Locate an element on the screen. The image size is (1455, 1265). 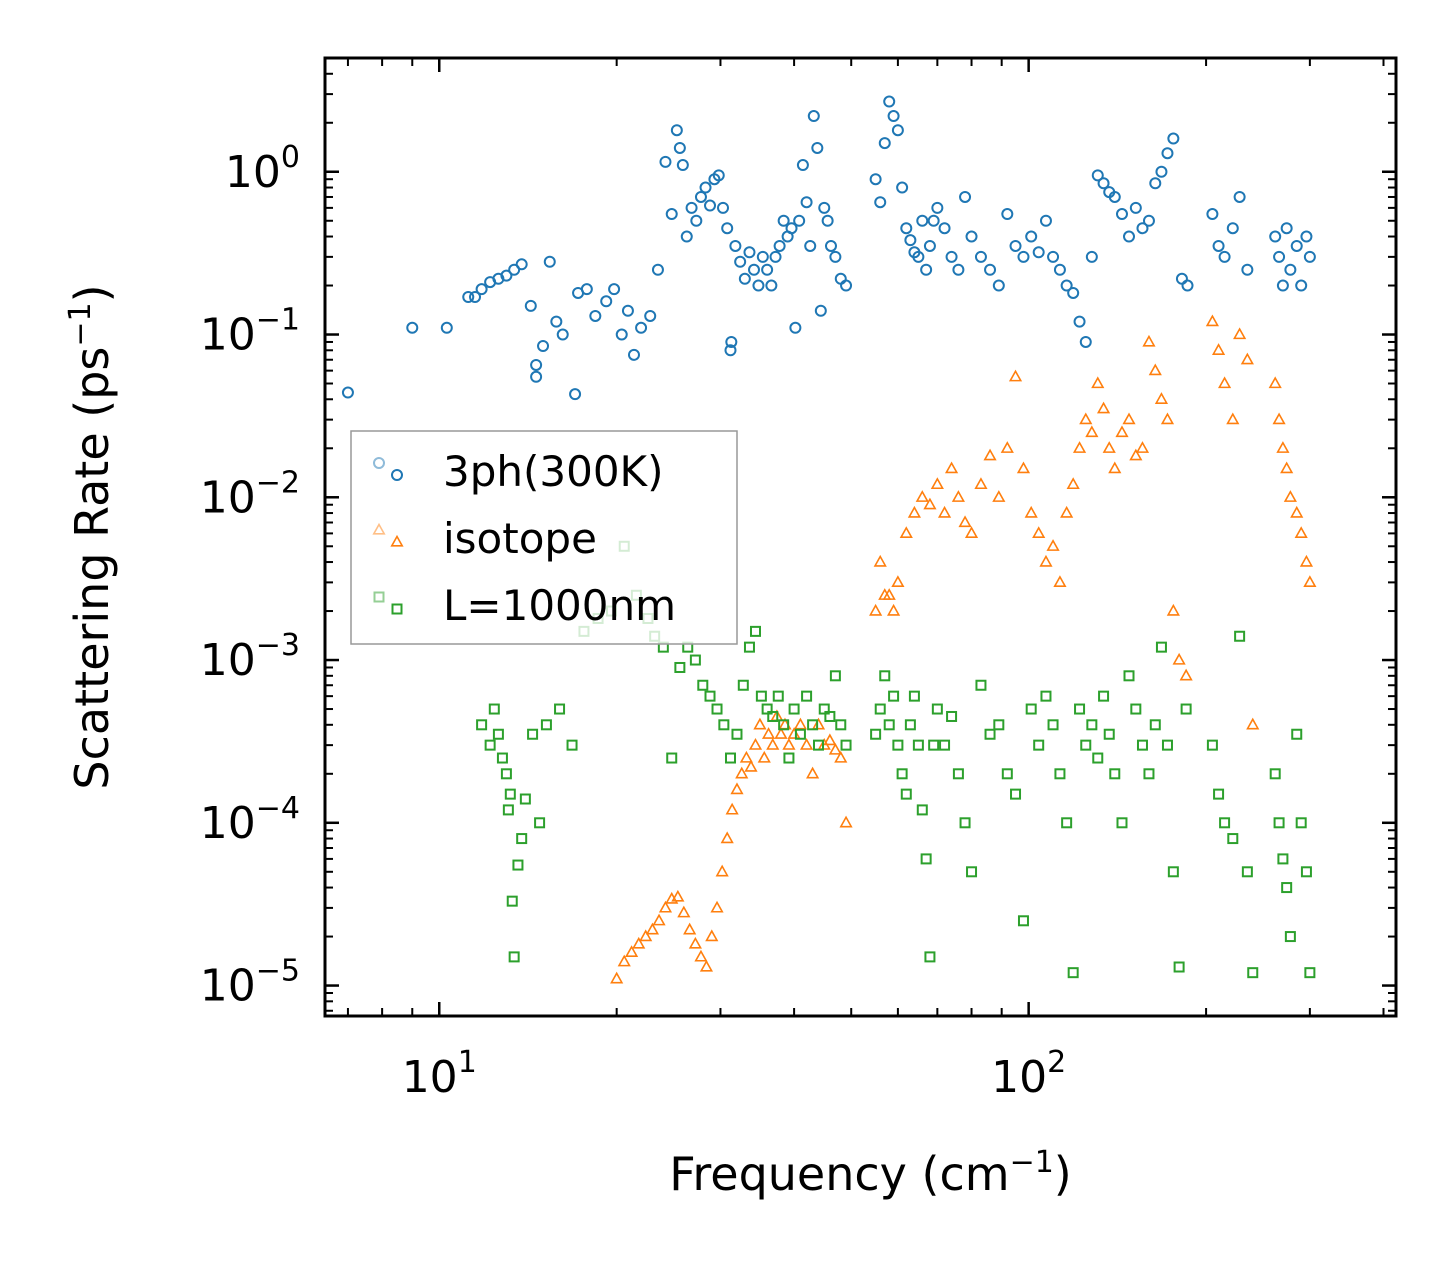
x-tick-label: 10¹ is located at coordinates (439, 1074).